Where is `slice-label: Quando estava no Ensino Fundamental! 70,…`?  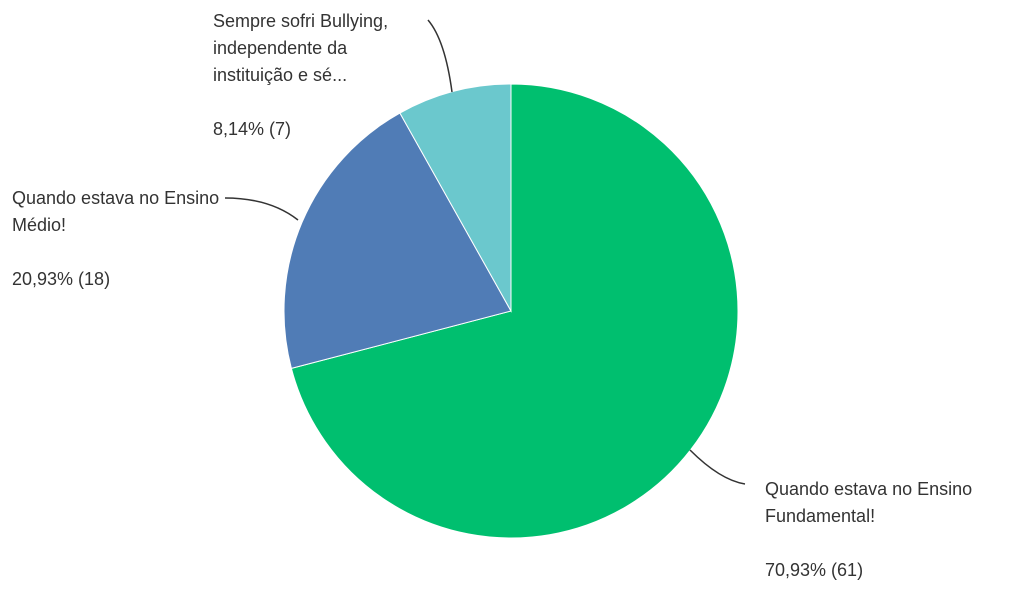 slice-label: Quando estava no Ensino Fundamental! 70,… is located at coordinates (880, 530).